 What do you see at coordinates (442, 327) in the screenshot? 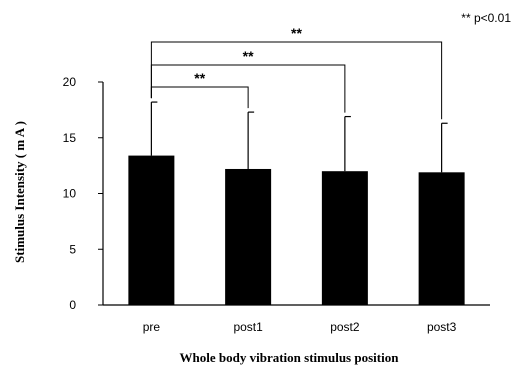
I see `x-tick-label-post3: post3` at bounding box center [442, 327].